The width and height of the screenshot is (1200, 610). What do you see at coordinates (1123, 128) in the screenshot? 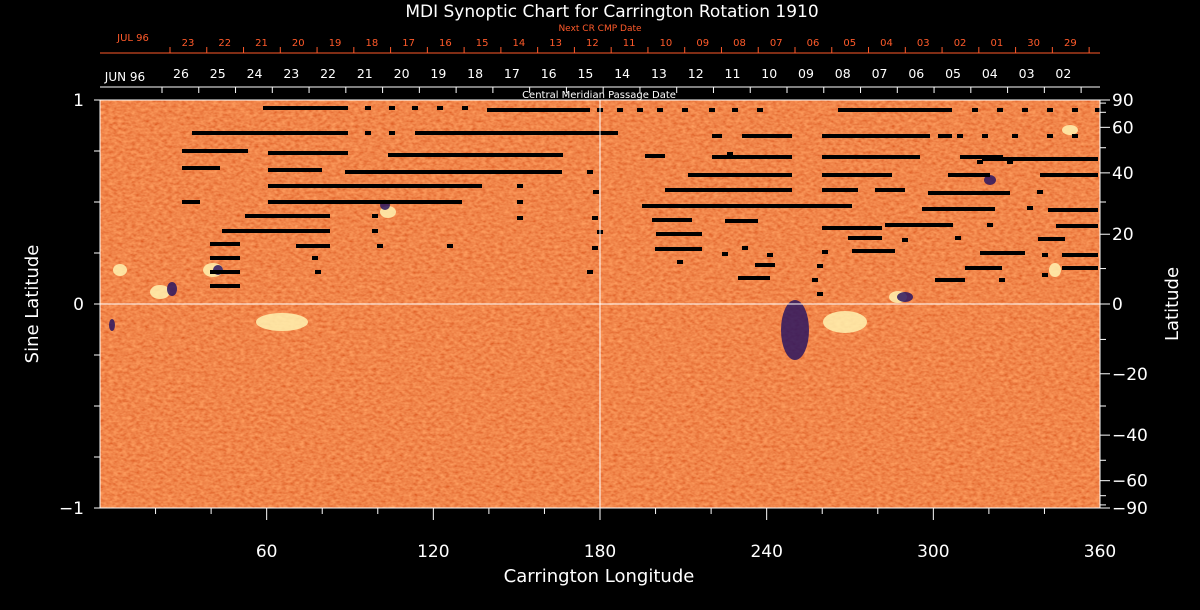
I see `right-y-tick-label: 60` at bounding box center [1123, 128].